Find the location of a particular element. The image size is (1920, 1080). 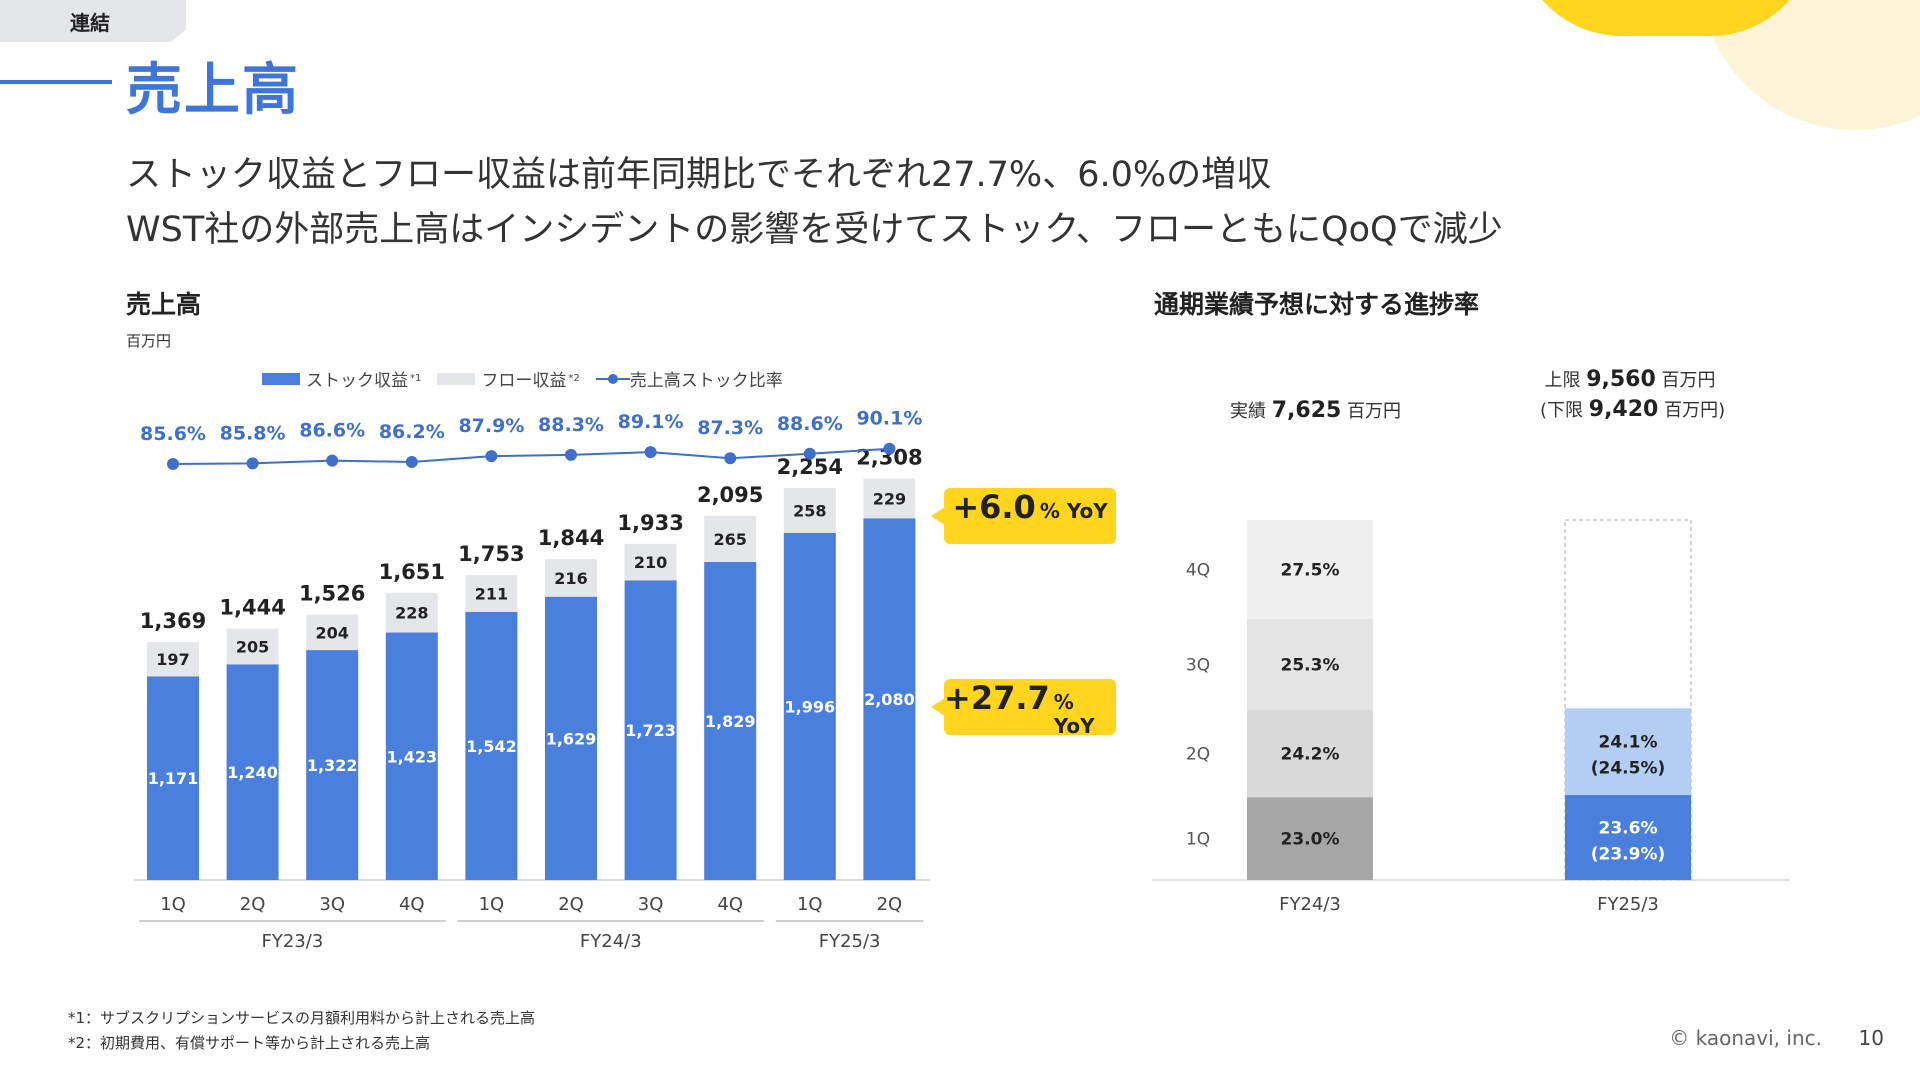

quarter-row-label: 4Q is located at coordinates (1198, 571).